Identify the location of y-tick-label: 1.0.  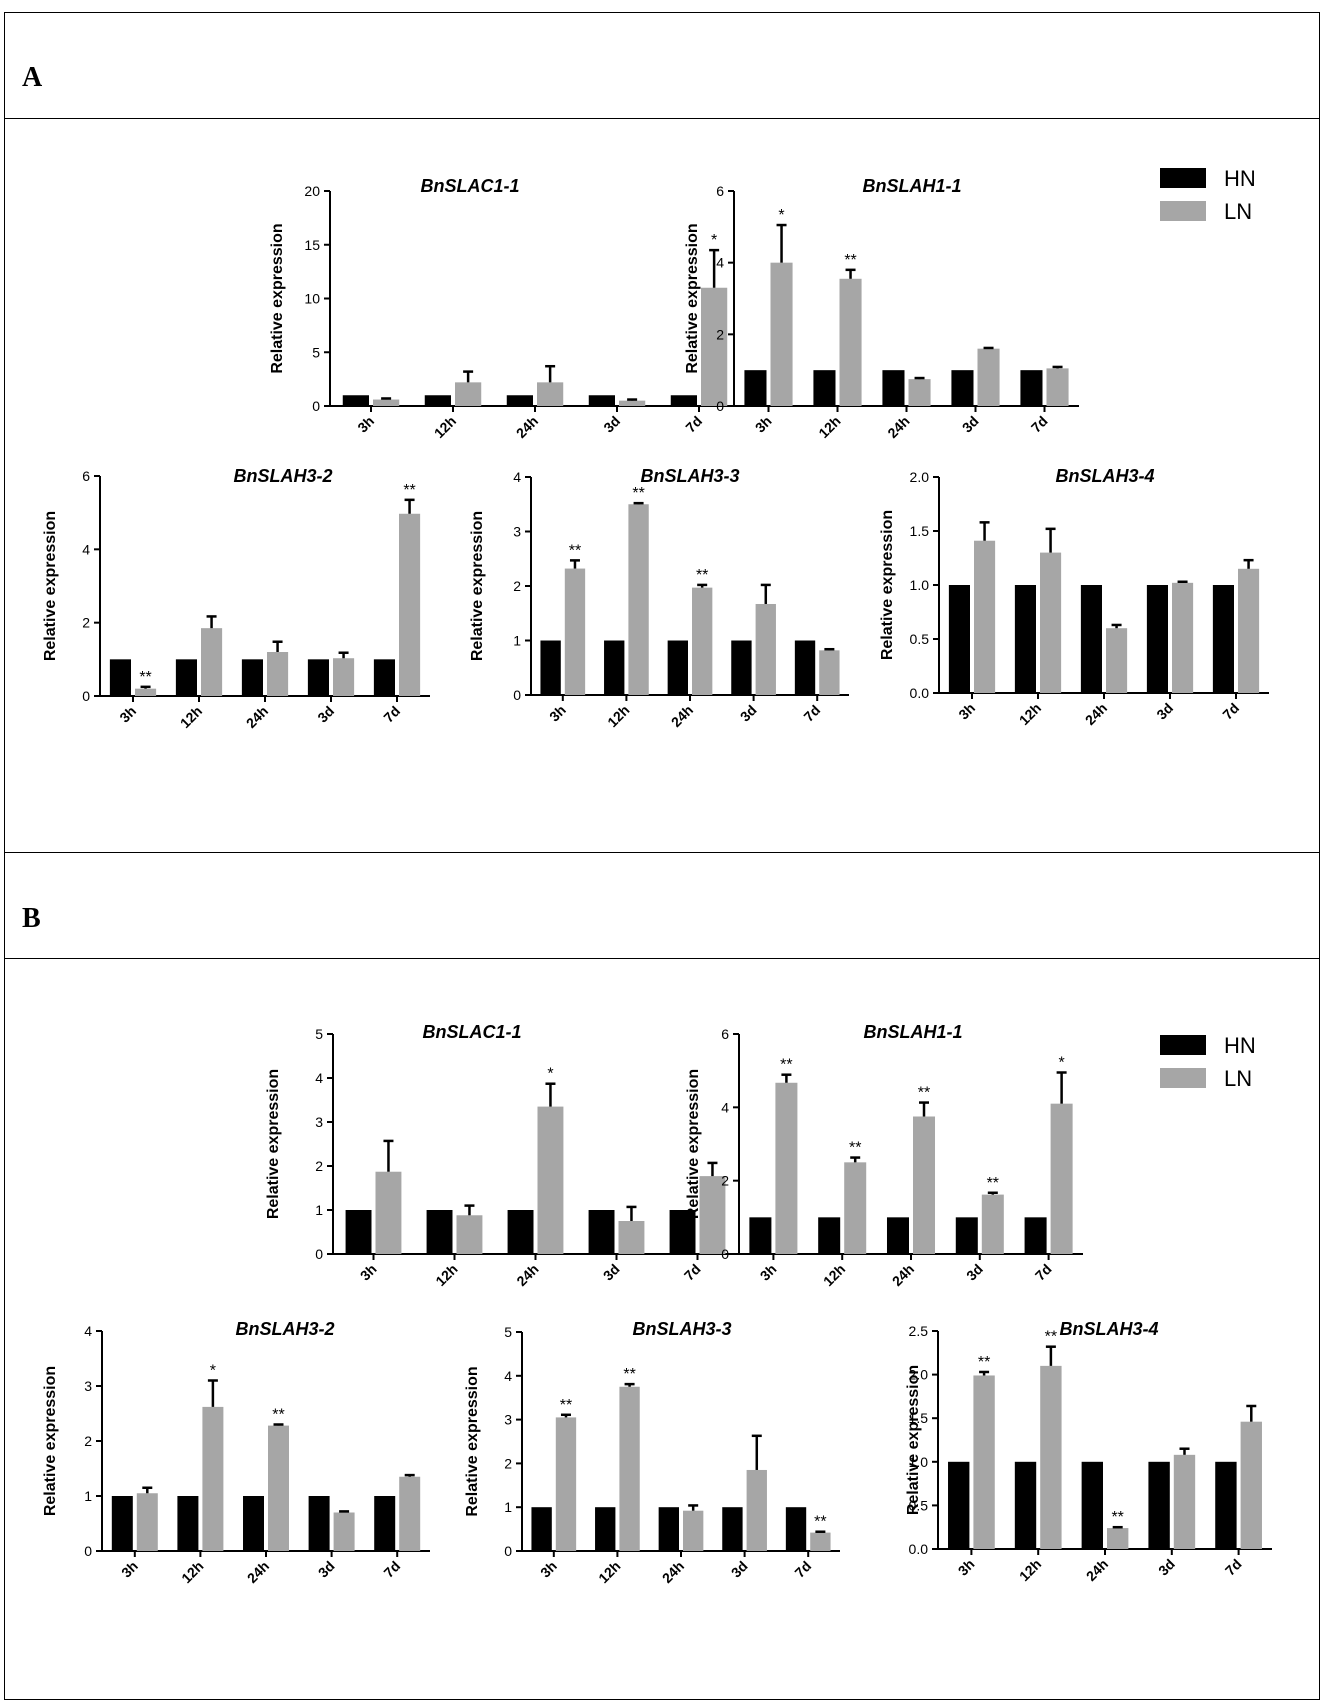
(919, 1462).